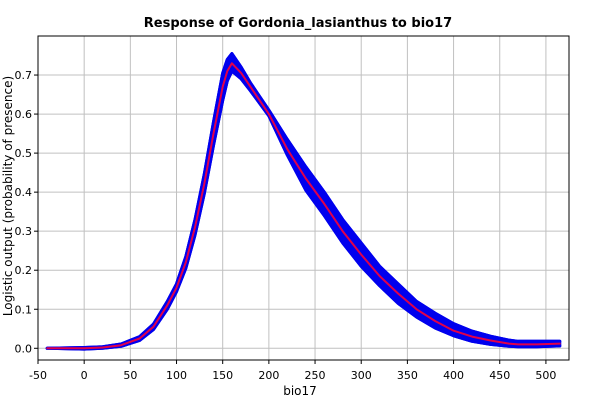  What do you see at coordinates (24, 192) in the screenshot?
I see `y-tick-label: 0.4` at bounding box center [24, 192].